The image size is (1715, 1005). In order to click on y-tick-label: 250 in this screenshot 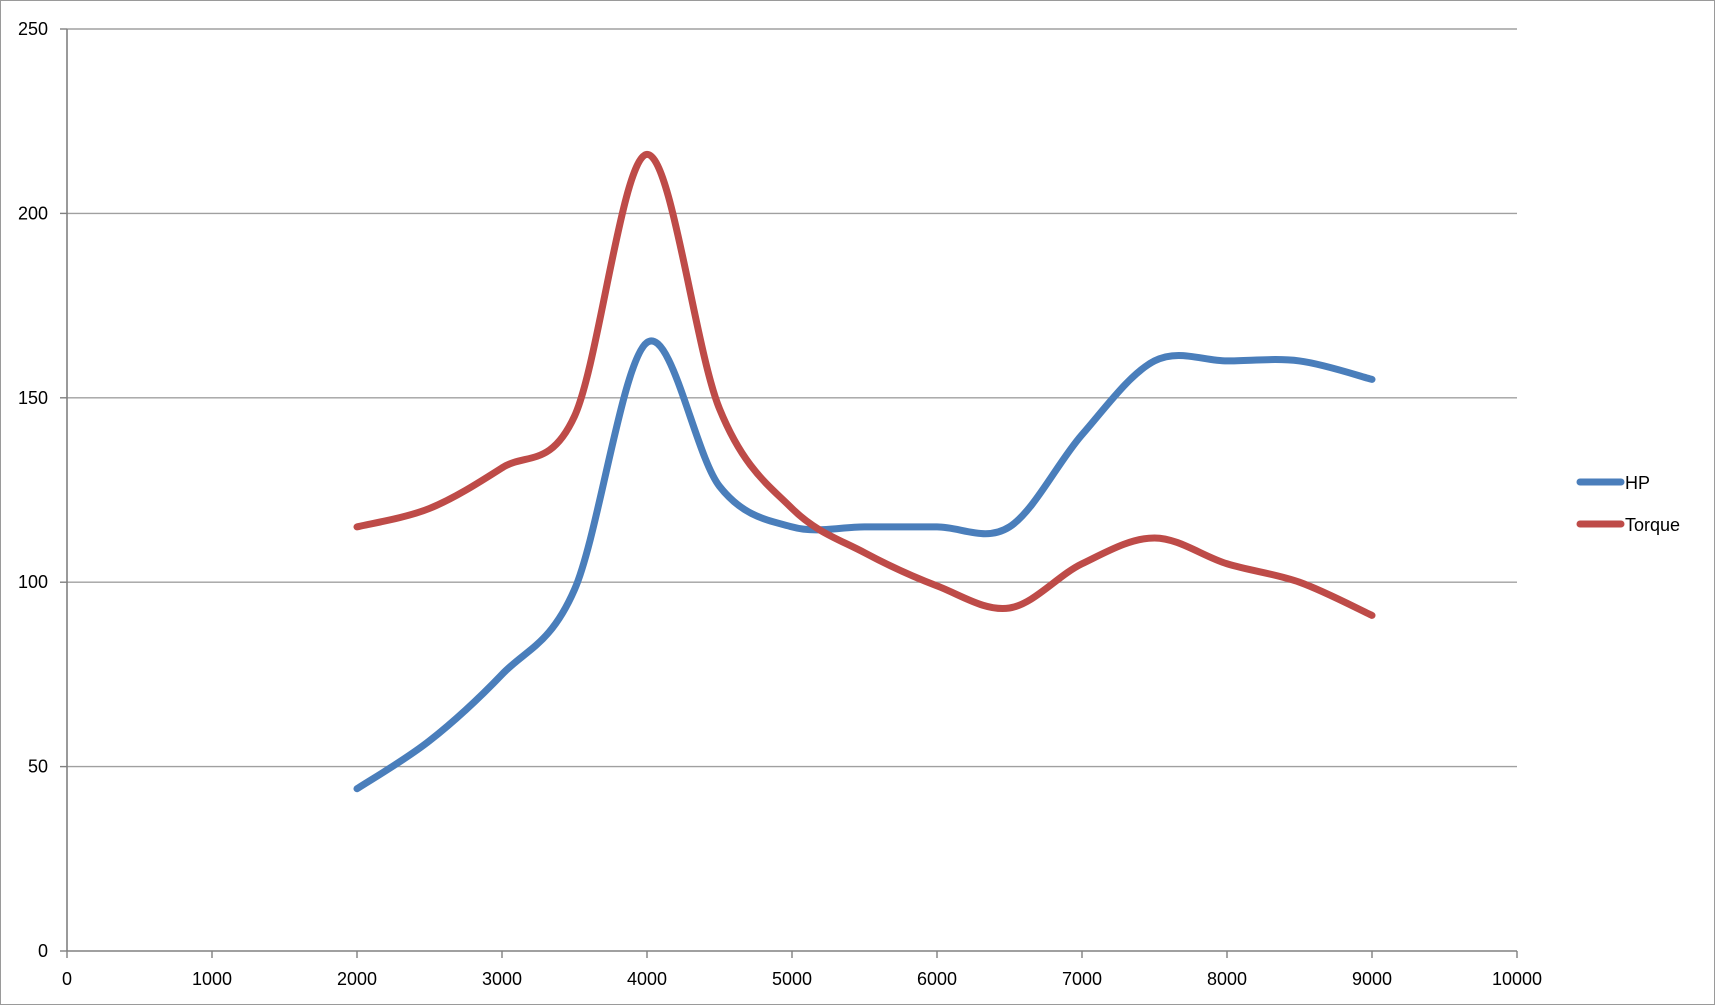, I will do `click(33, 29)`.